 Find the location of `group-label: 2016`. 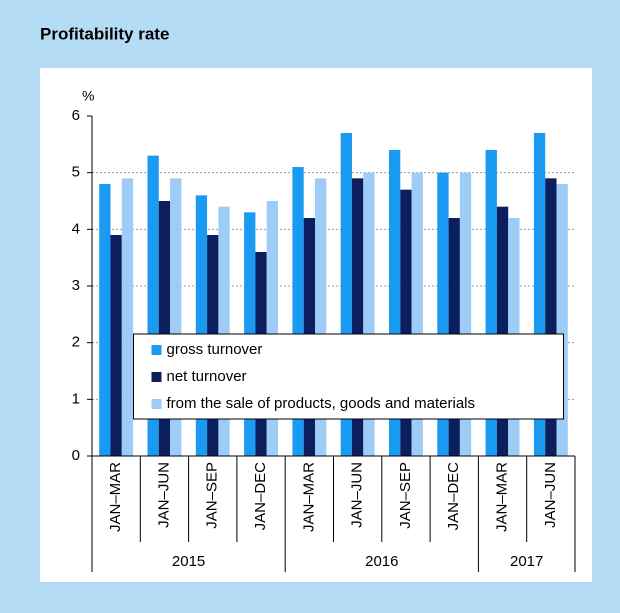

group-label: 2016 is located at coordinates (381, 561).